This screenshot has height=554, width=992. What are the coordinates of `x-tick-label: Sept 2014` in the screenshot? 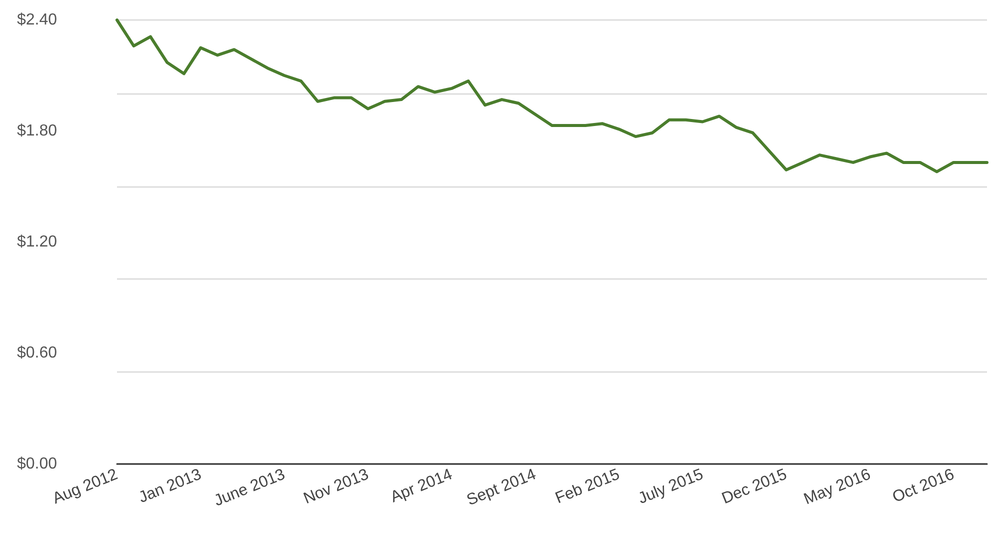 It's located at (501, 488).